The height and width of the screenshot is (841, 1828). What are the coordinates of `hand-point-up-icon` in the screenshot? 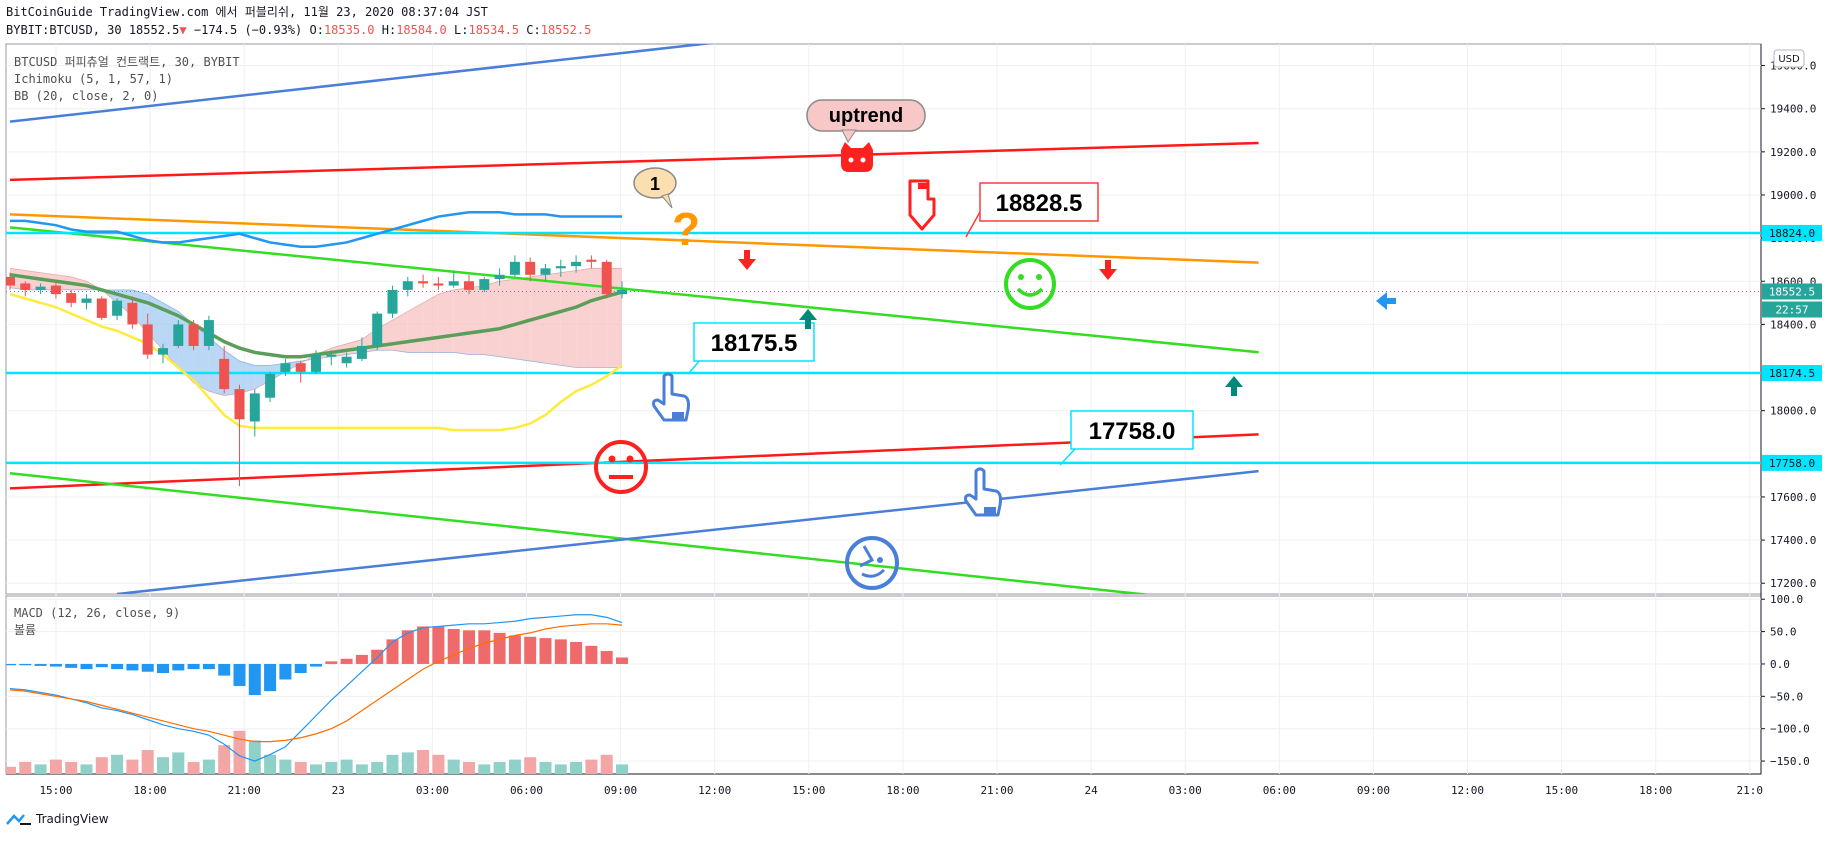 It's located at (671, 397).